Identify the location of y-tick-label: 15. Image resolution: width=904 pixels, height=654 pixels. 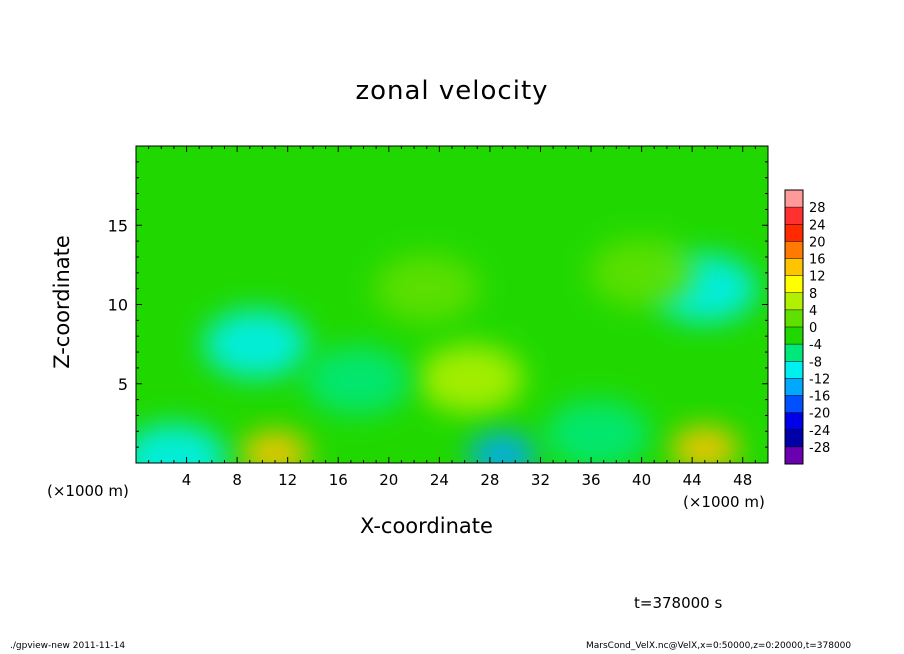
(118, 225).